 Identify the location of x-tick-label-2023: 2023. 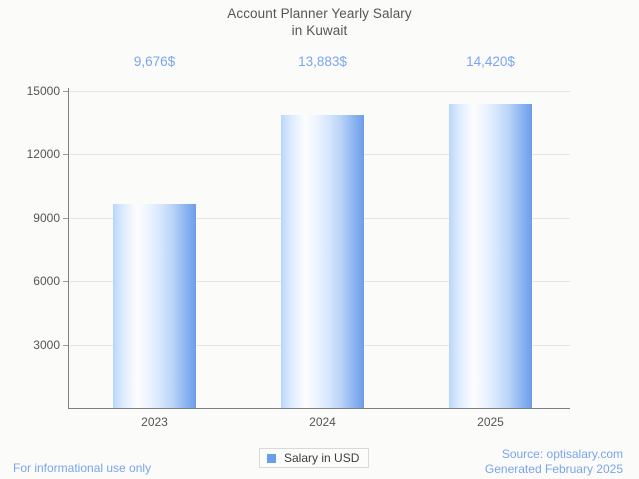
(154, 422).